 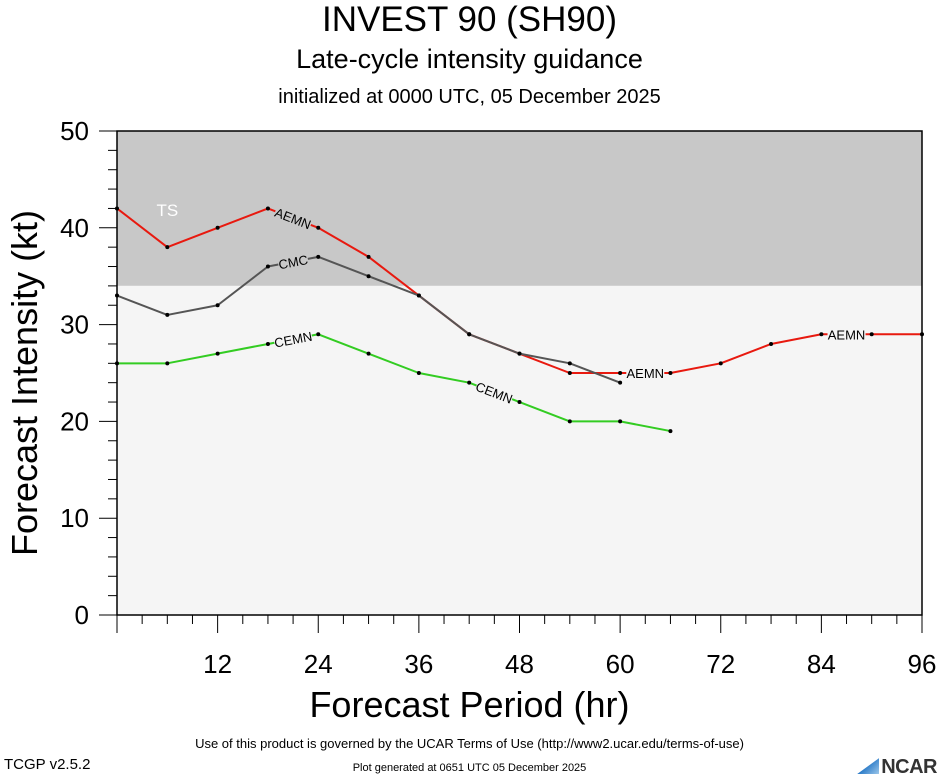 I want to click on y-tick-label: 10, so click(x=74, y=518).